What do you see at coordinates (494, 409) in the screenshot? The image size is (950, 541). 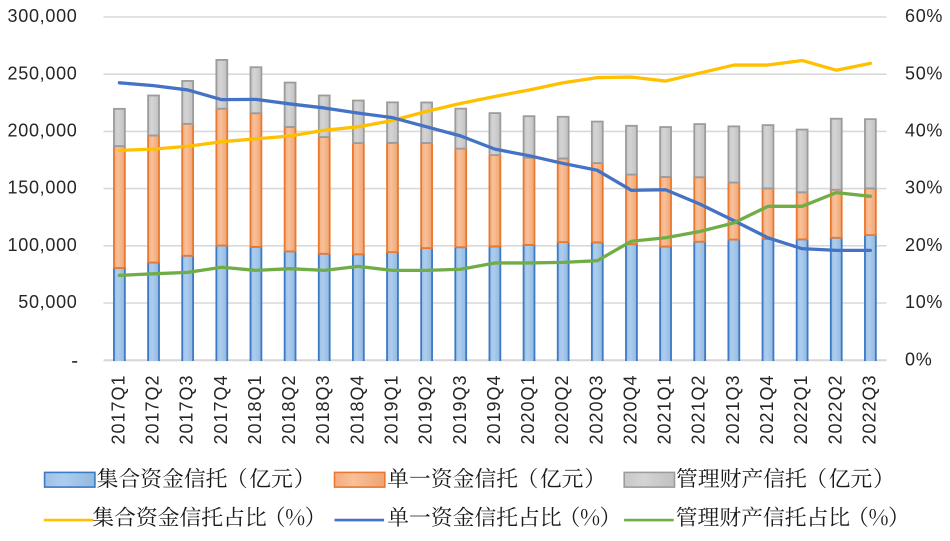 I see `svg-text: 2019Q4` at bounding box center [494, 409].